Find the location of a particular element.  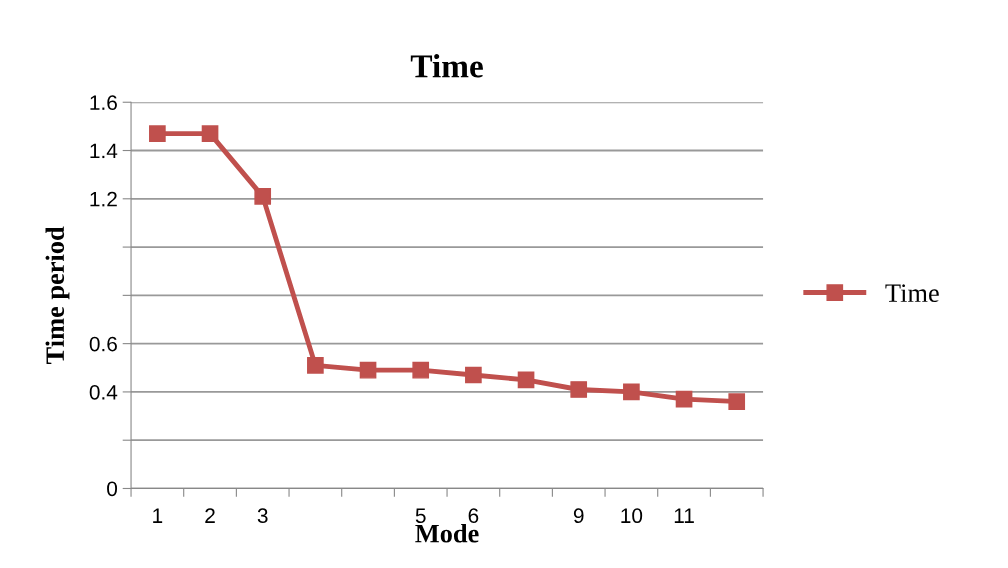

legend-label: Time is located at coordinates (912, 293).